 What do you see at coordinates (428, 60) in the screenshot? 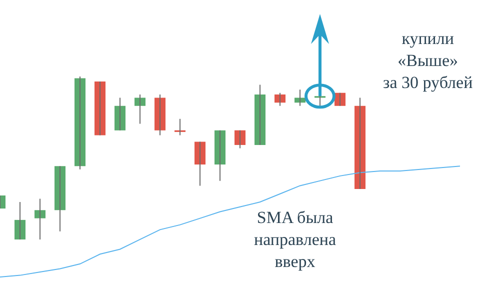
I see `annotation: купили «Выше» за 30 рублей` at bounding box center [428, 60].